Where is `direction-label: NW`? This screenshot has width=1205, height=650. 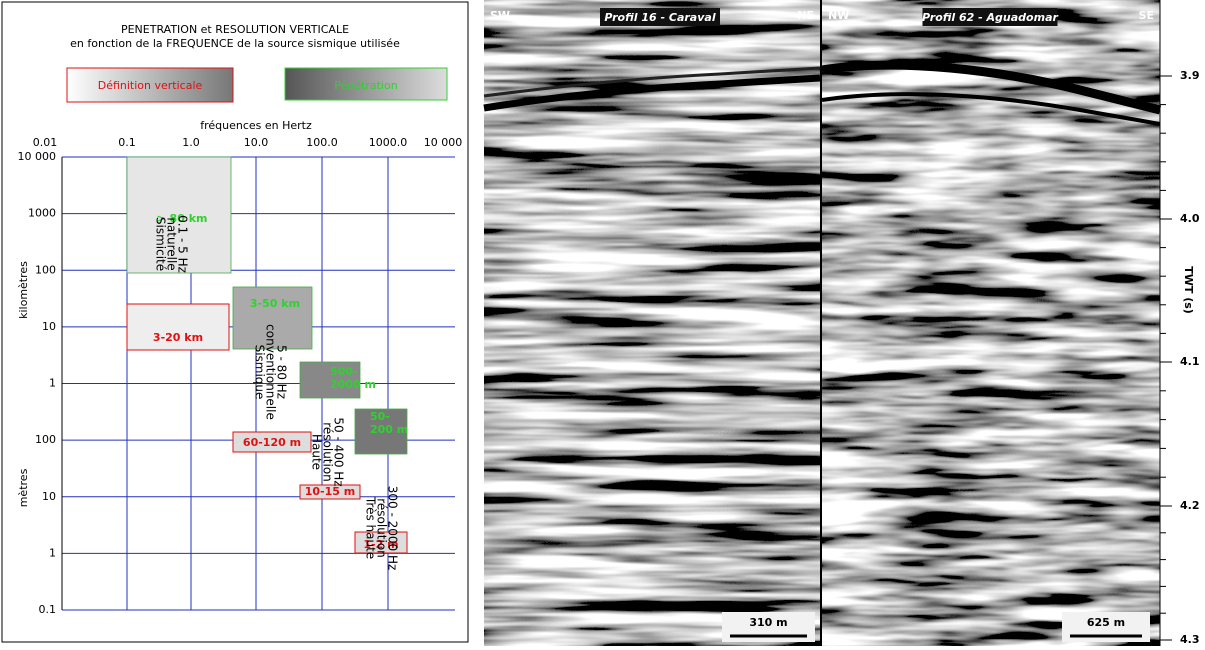
direction-label: NW is located at coordinates (838, 15).